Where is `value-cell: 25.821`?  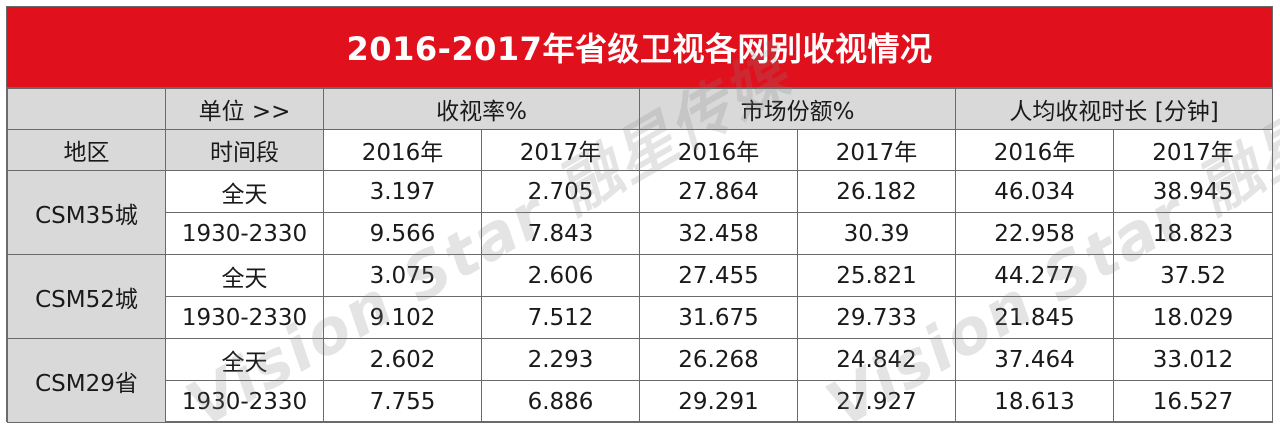 value-cell: 25.821 is located at coordinates (877, 276).